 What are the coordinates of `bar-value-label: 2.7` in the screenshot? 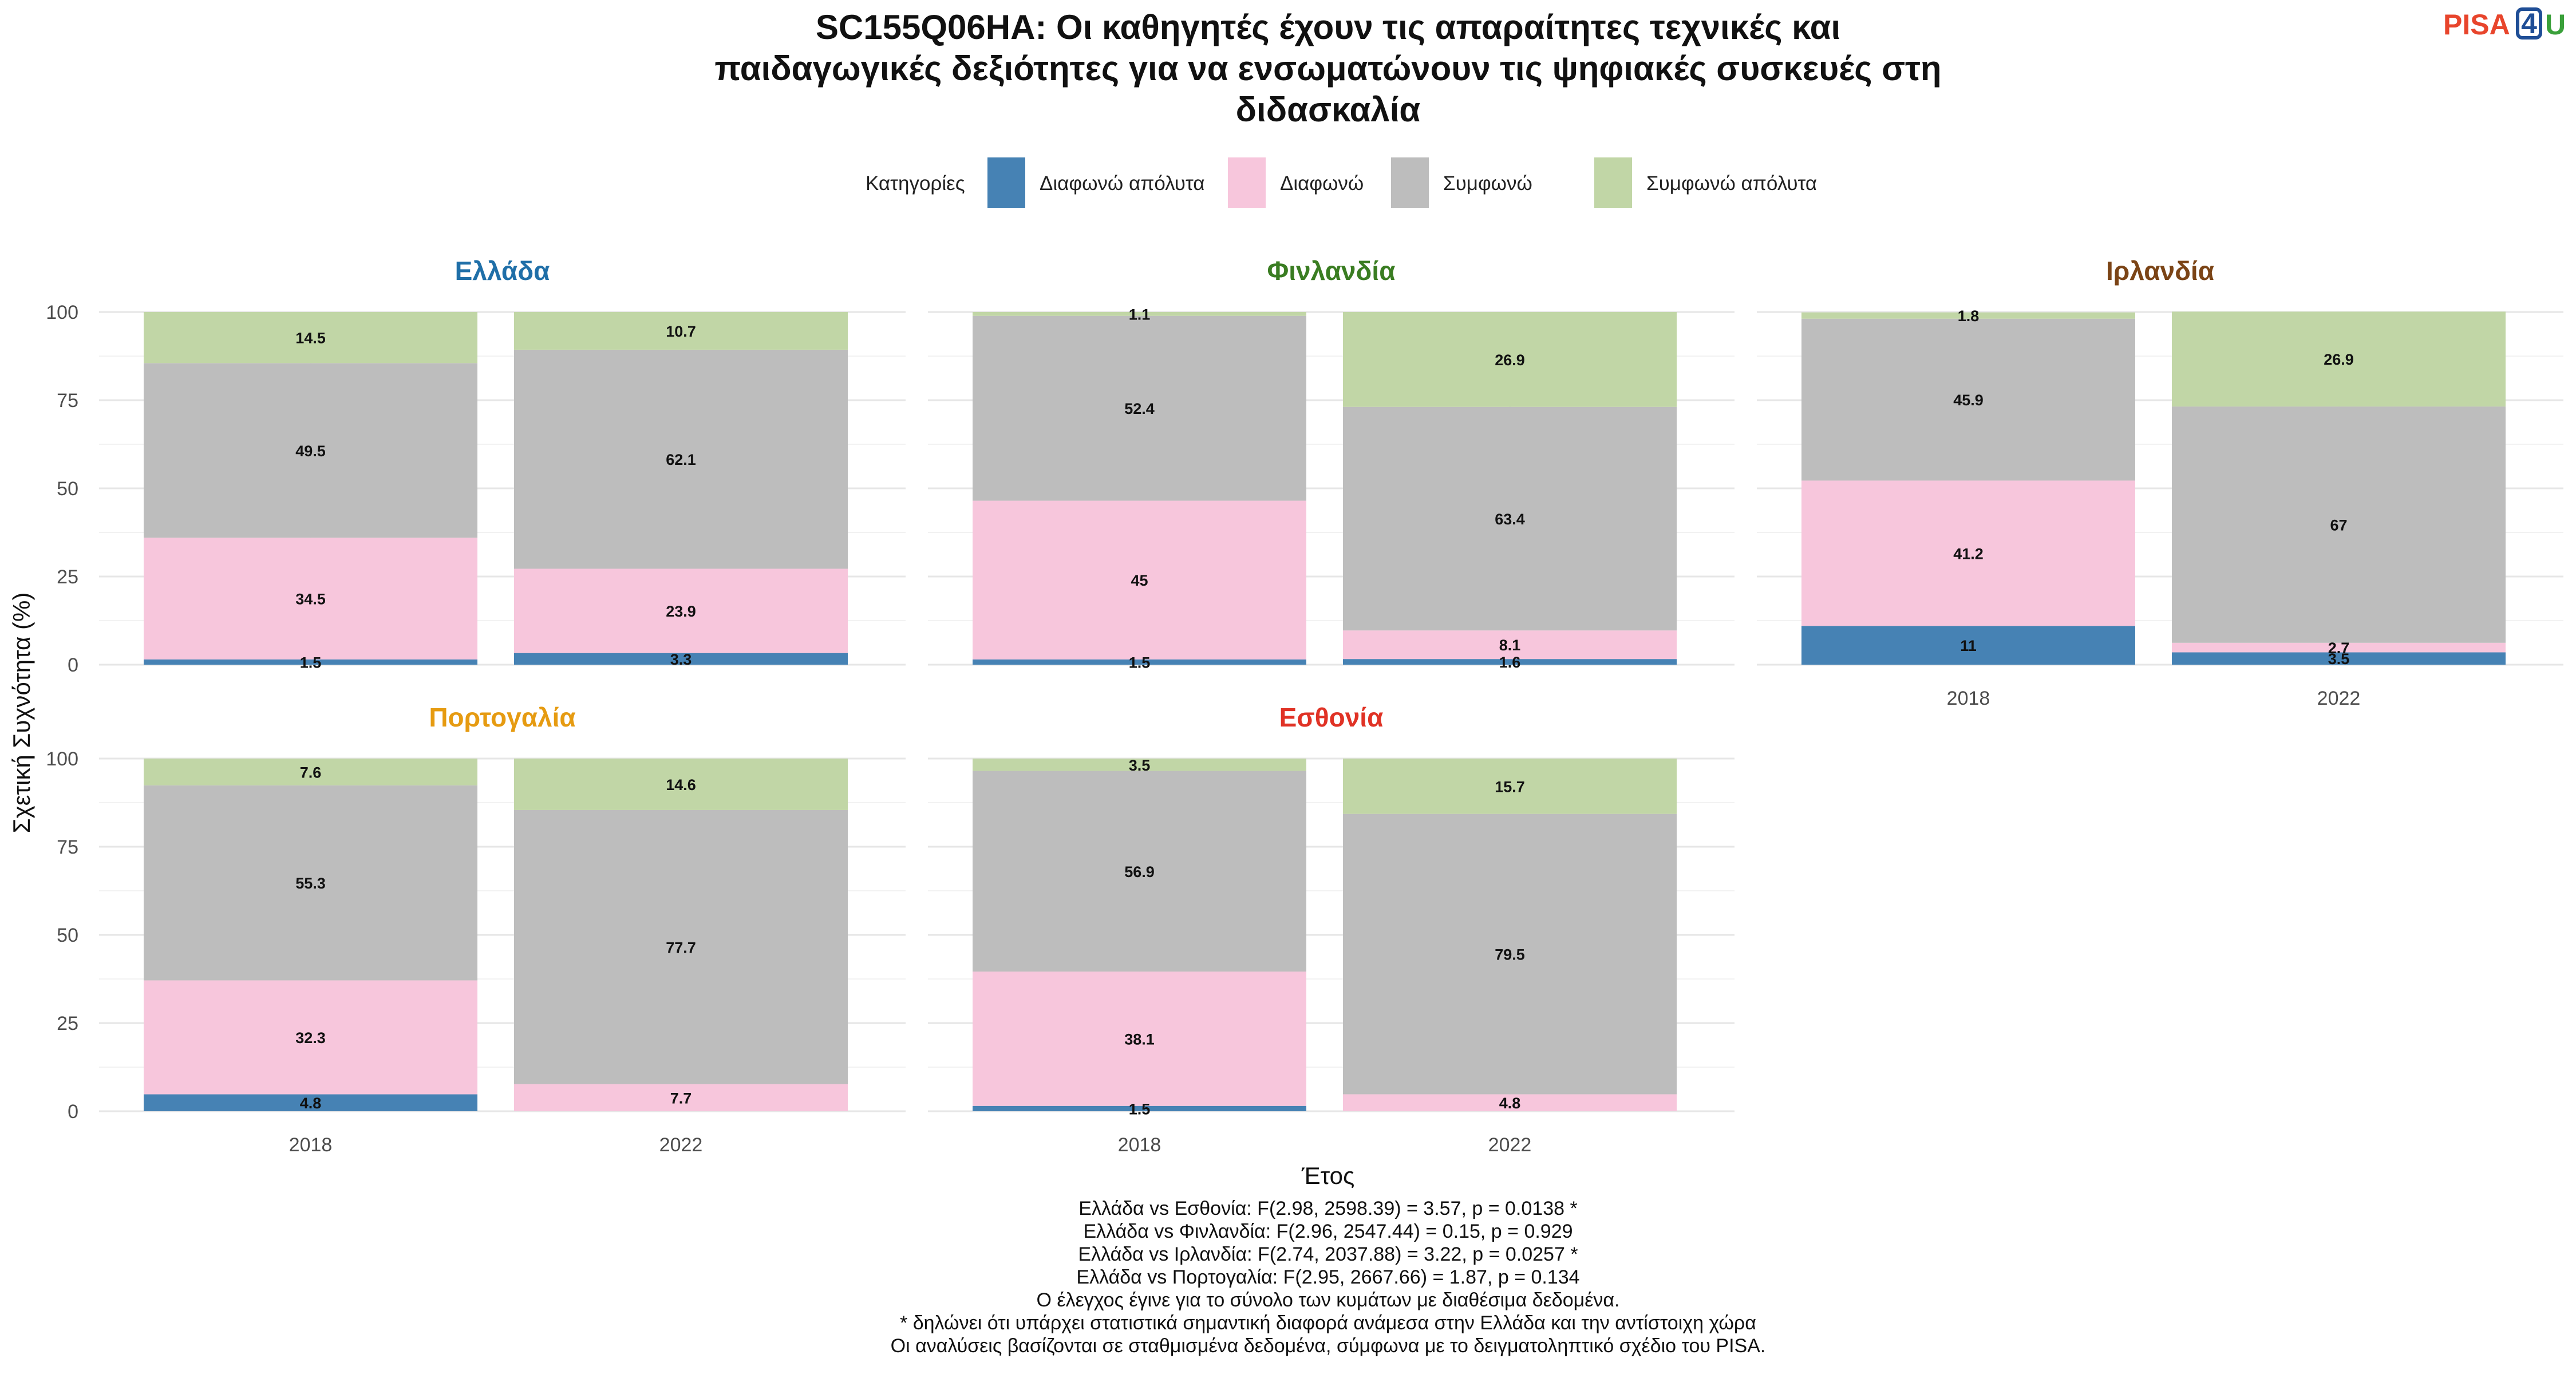 It's located at (2339, 648).